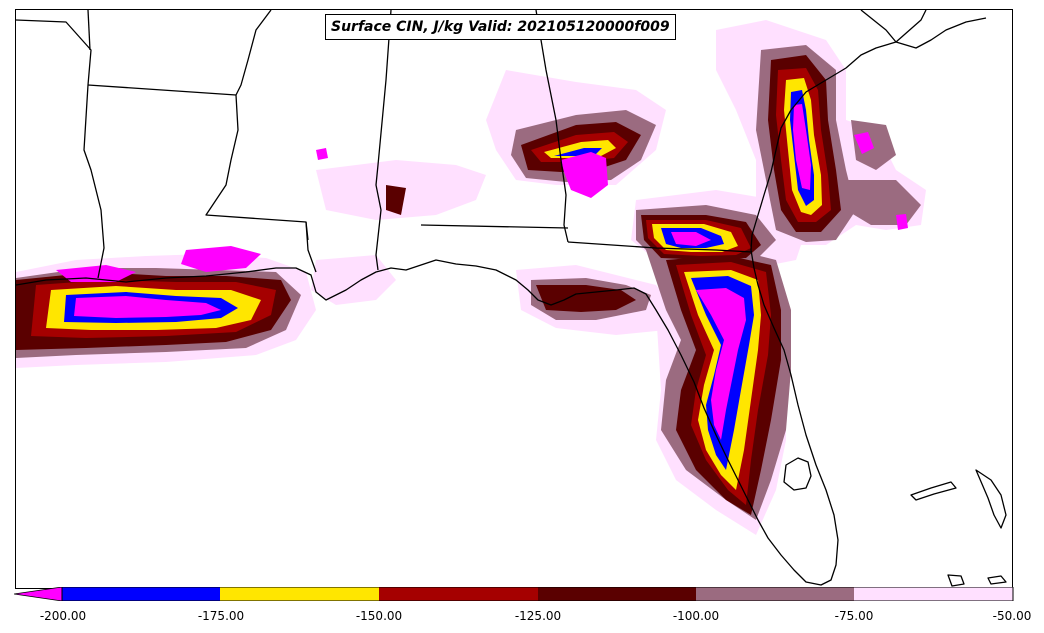 The width and height of the screenshot is (1044, 633). What do you see at coordinates (660, 247) in the screenshot?
I see `border-ga-fl` at bounding box center [660, 247].